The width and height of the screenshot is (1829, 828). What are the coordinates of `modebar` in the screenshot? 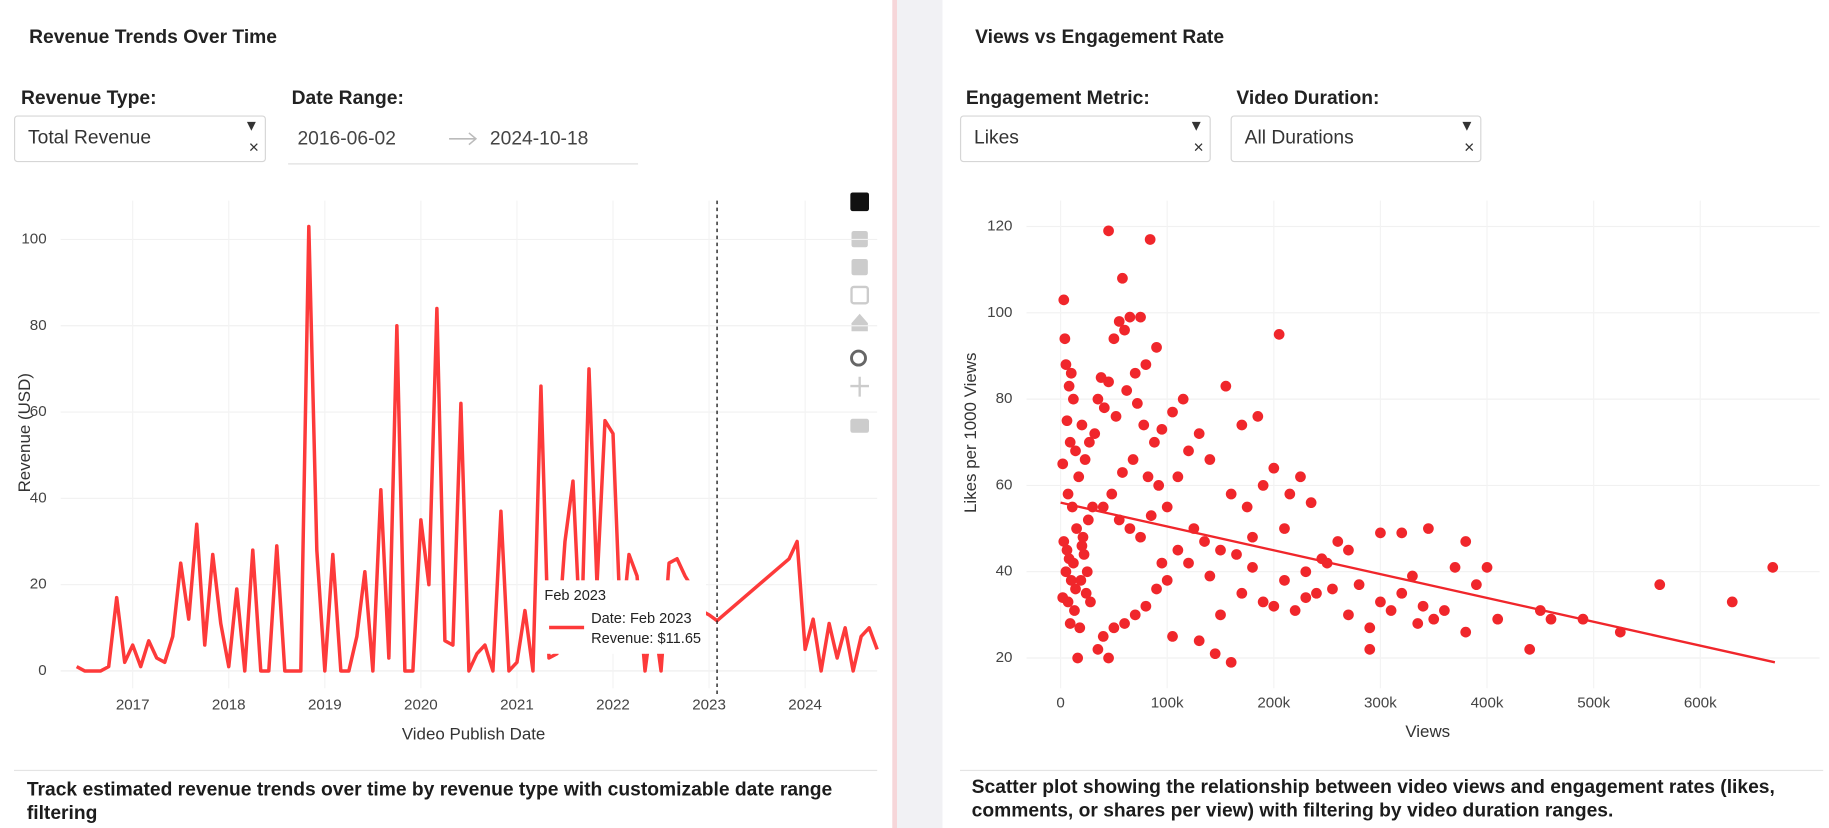 It's located at (860, 312).